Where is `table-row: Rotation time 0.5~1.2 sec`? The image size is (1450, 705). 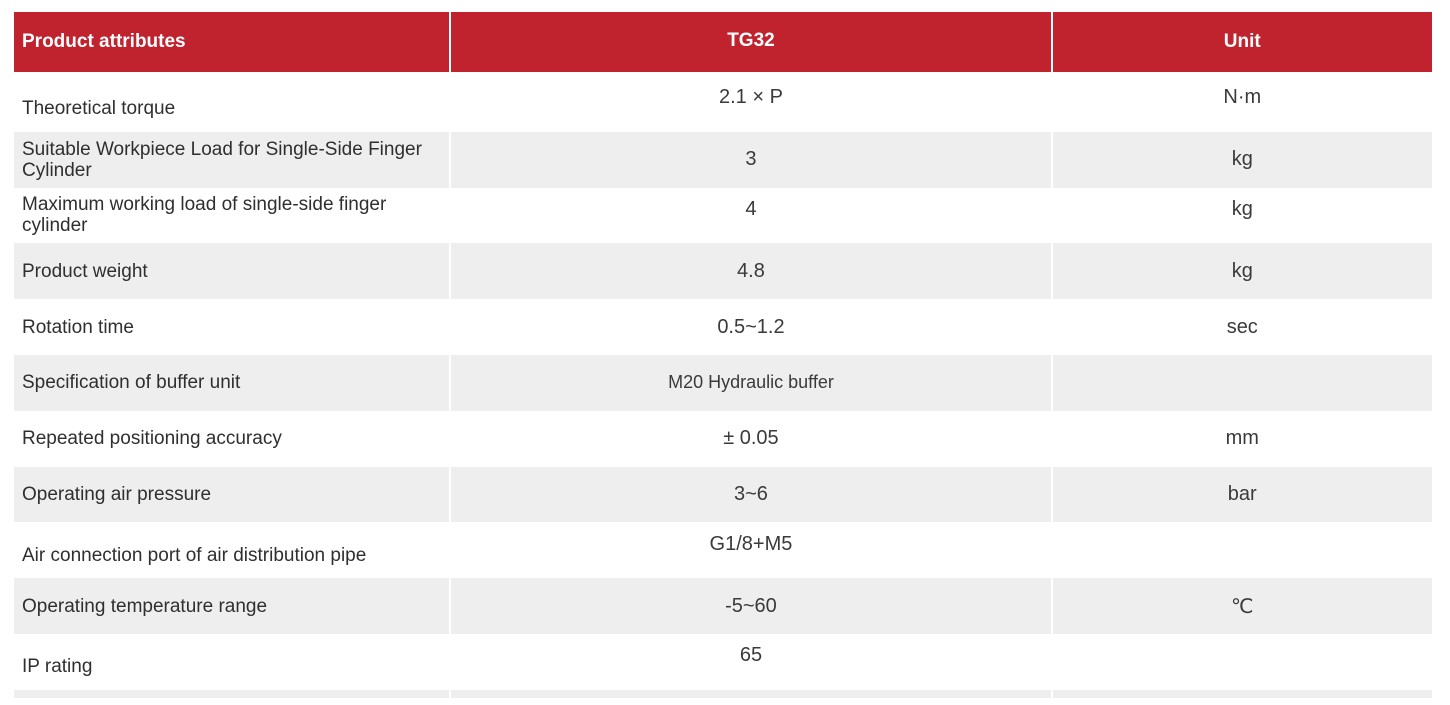 table-row: Rotation time 0.5~1.2 sec is located at coordinates (723, 327).